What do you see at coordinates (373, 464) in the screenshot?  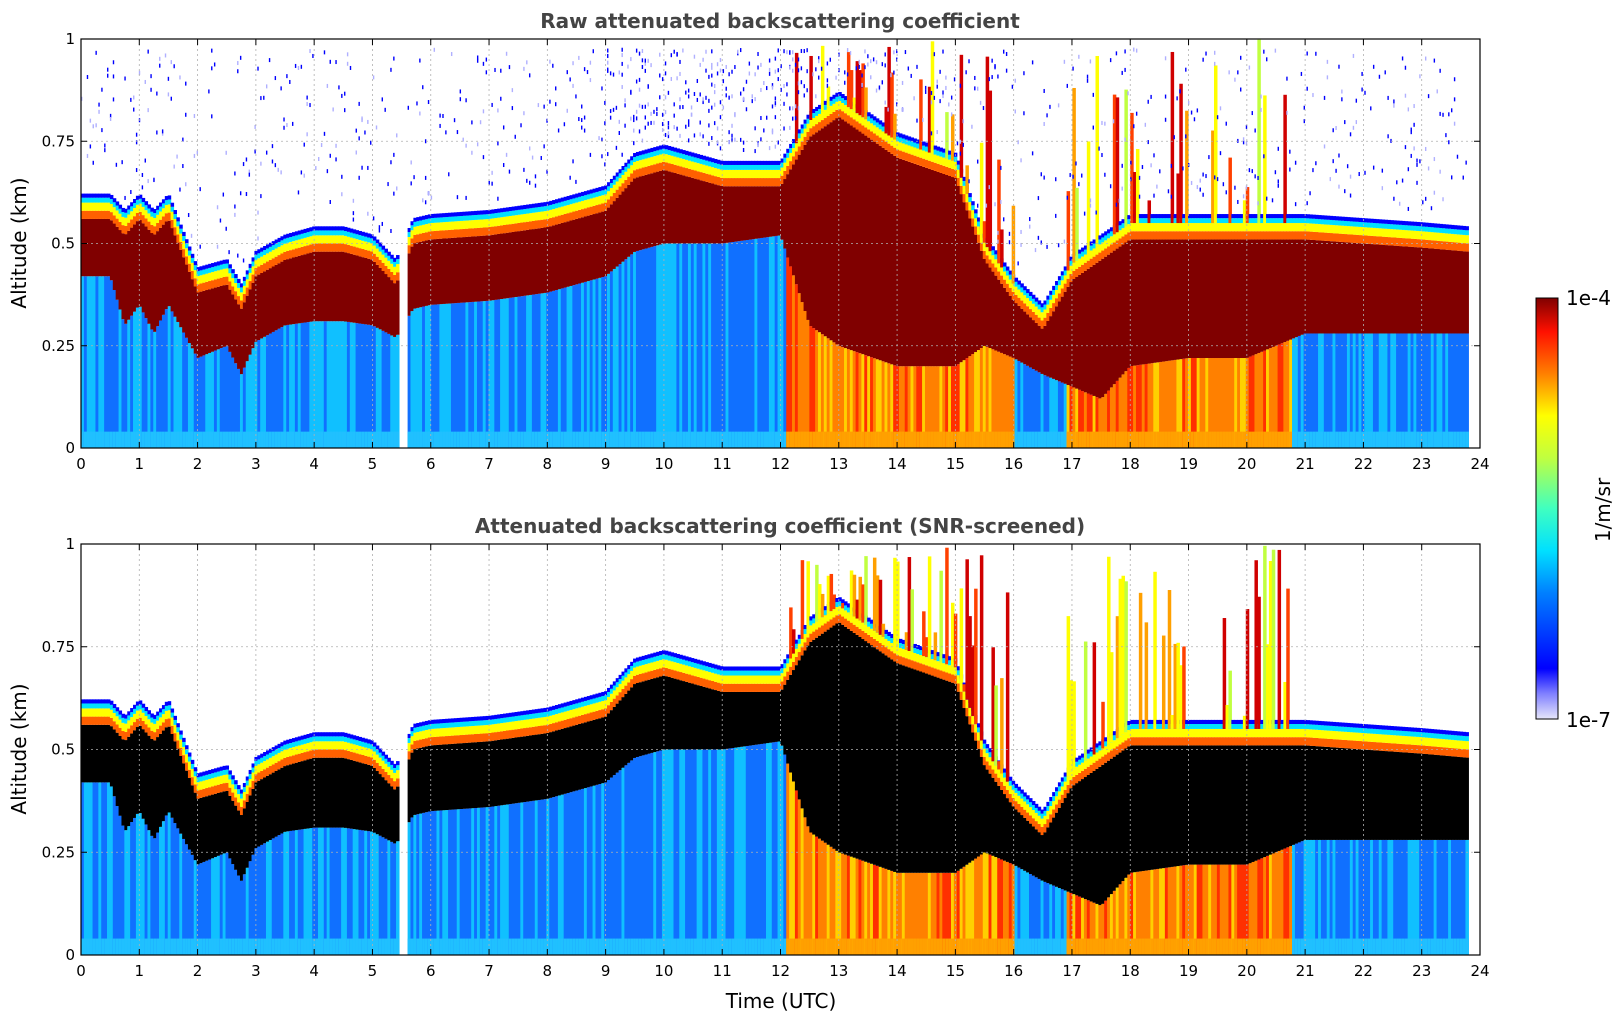 I see `x-tick-label: 5` at bounding box center [373, 464].